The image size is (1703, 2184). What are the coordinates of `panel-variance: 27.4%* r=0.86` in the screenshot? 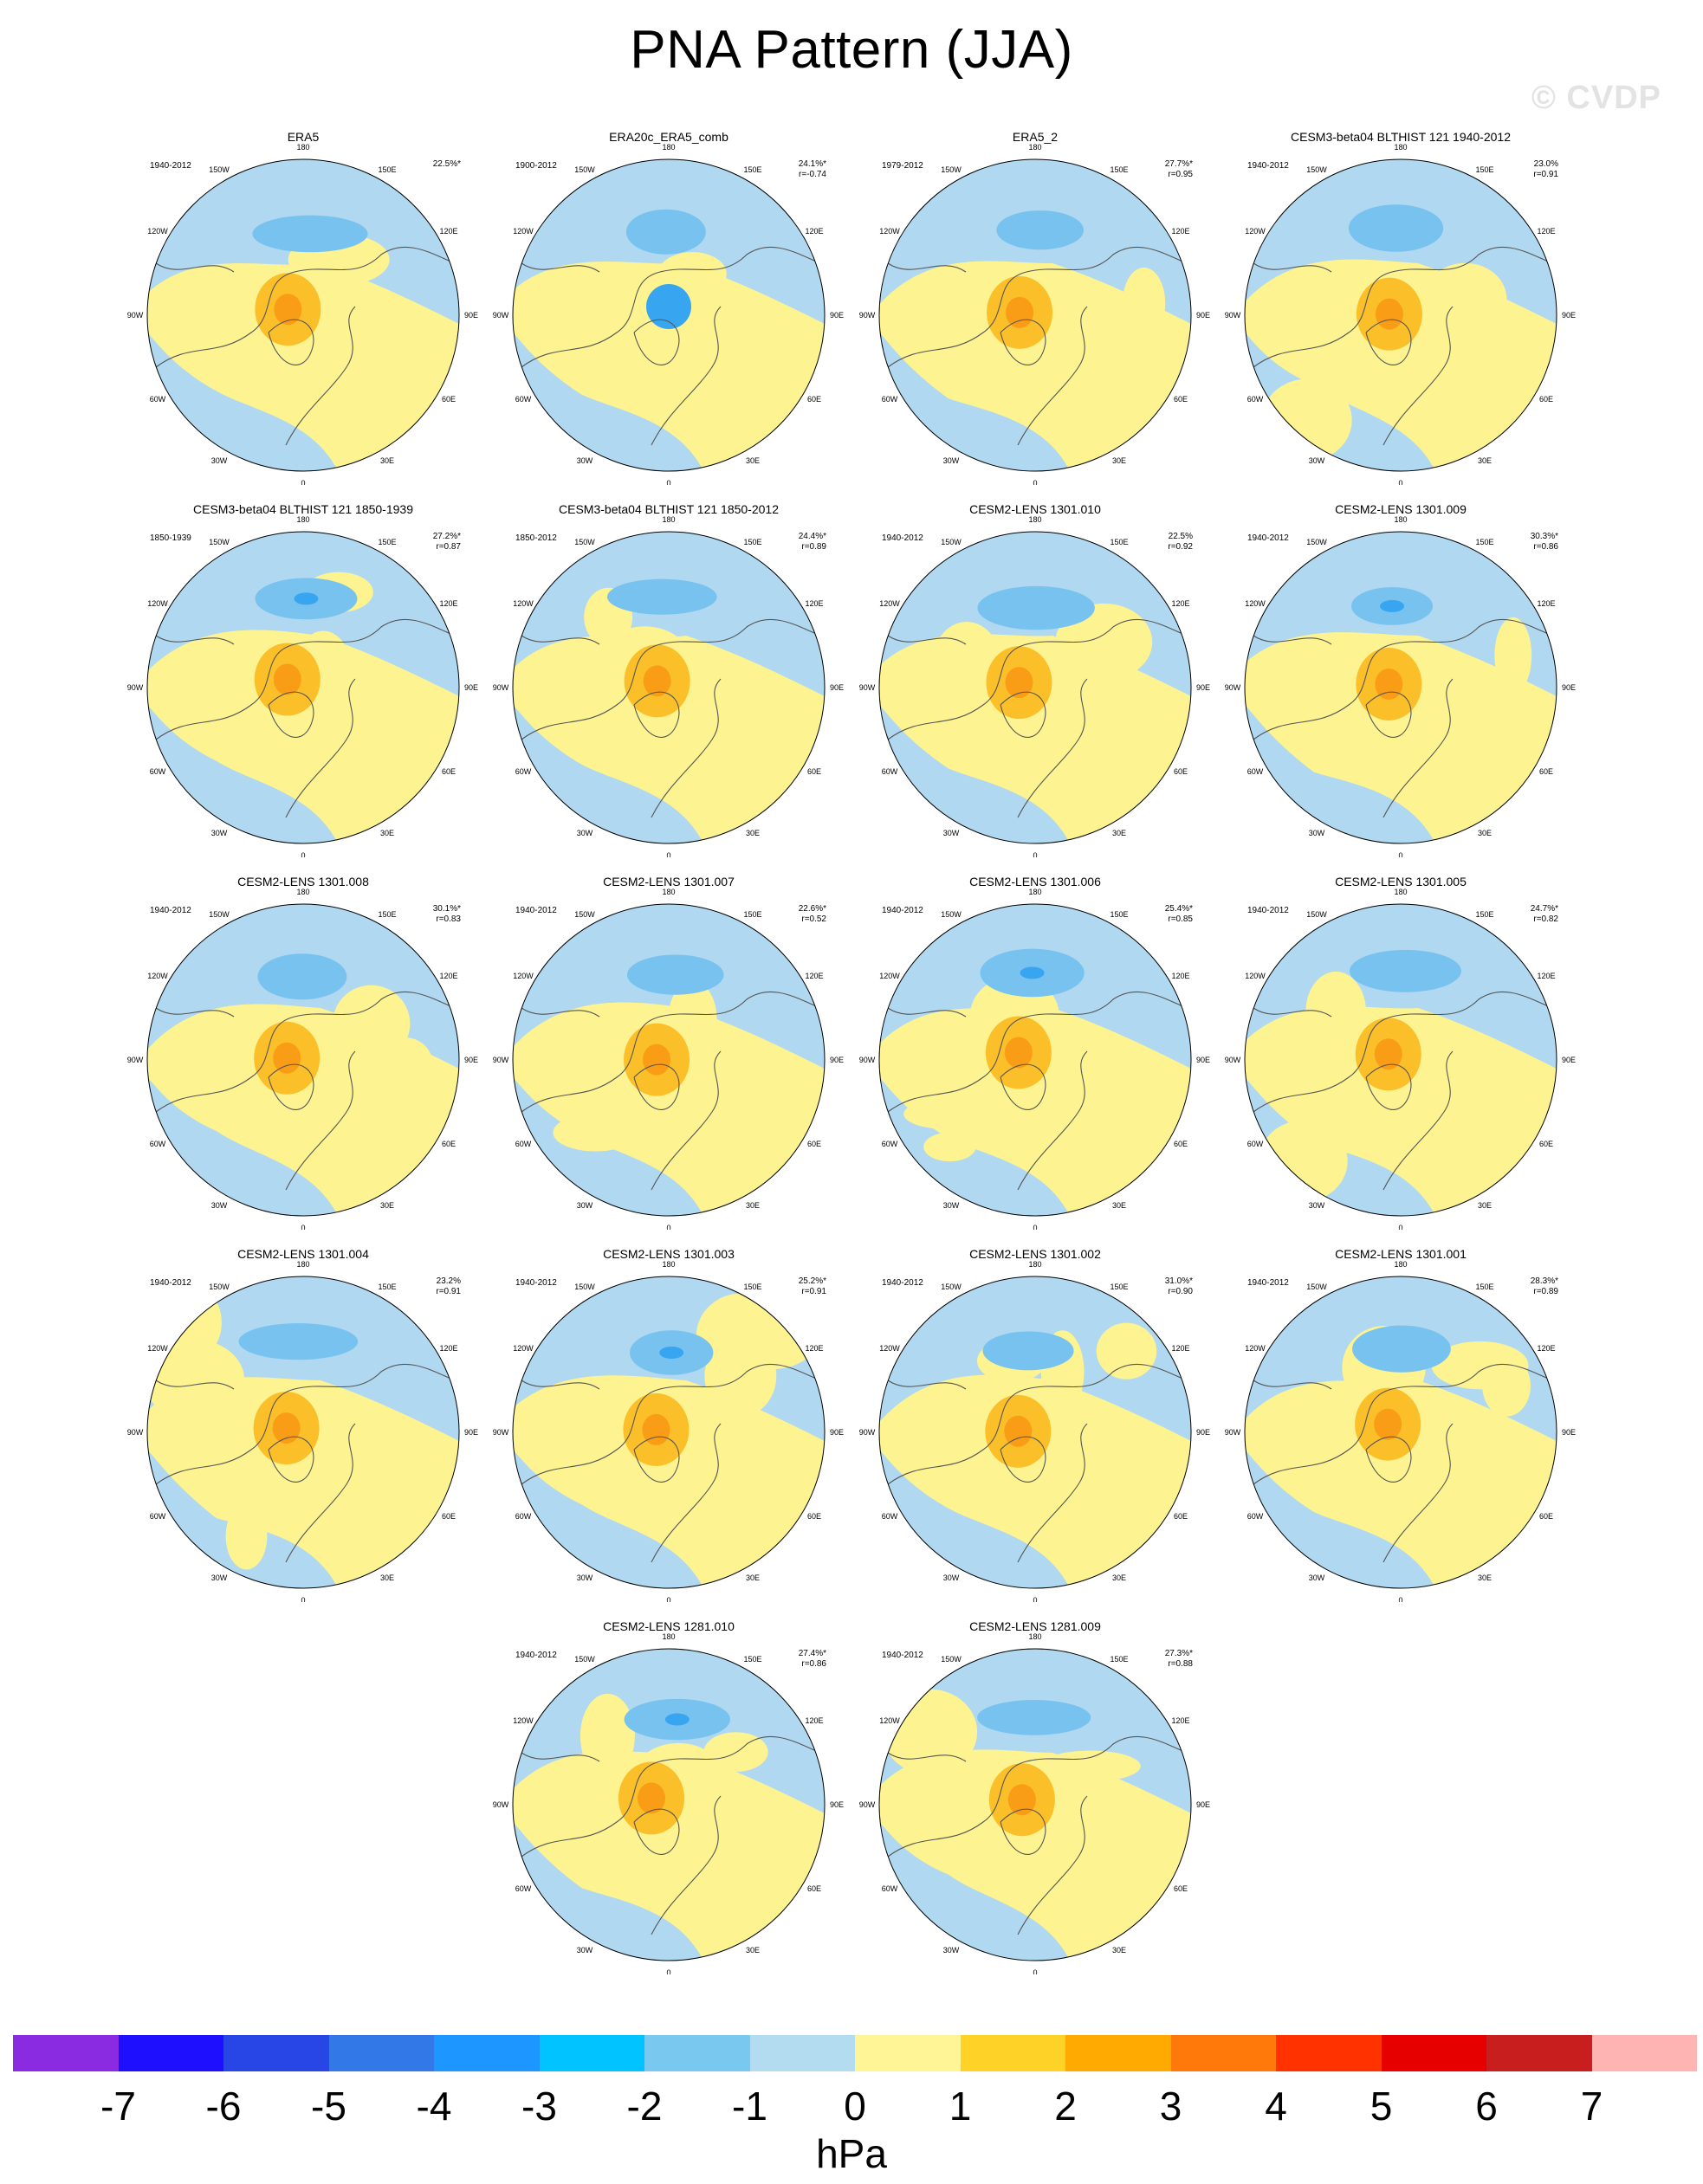 It's located at (812, 1659).